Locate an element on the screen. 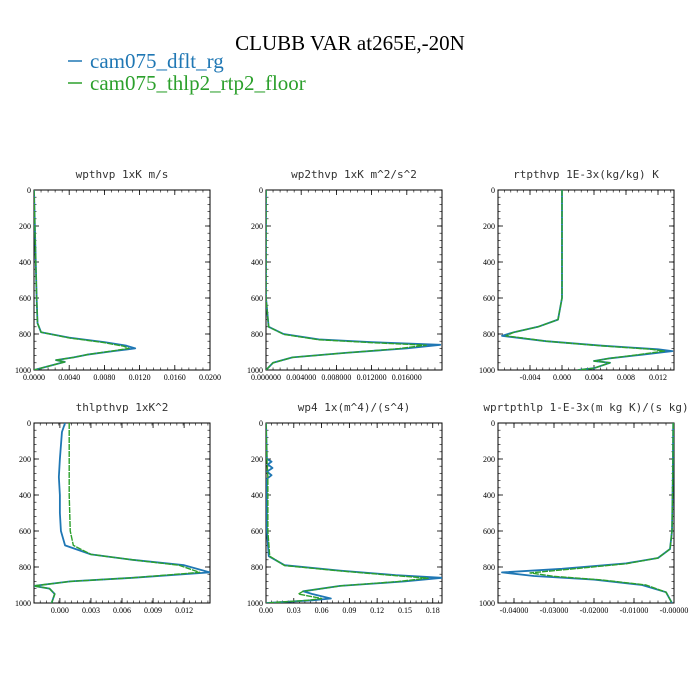  x-tick-label: 0.12 is located at coordinates (377, 610).